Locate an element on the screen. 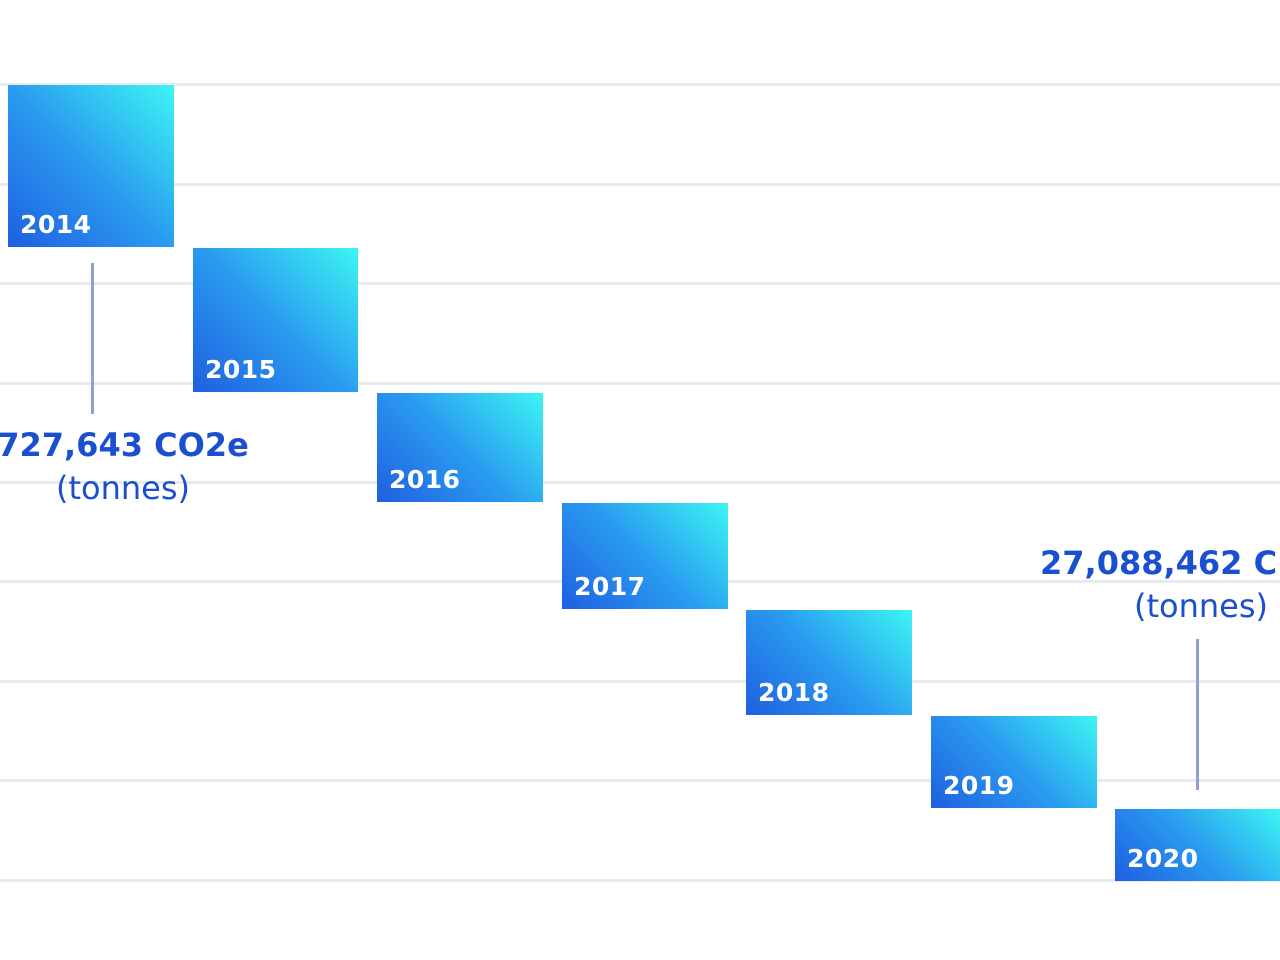 This screenshot has height=960, width=1280. bar-label-2018: 2018 is located at coordinates (794, 692).